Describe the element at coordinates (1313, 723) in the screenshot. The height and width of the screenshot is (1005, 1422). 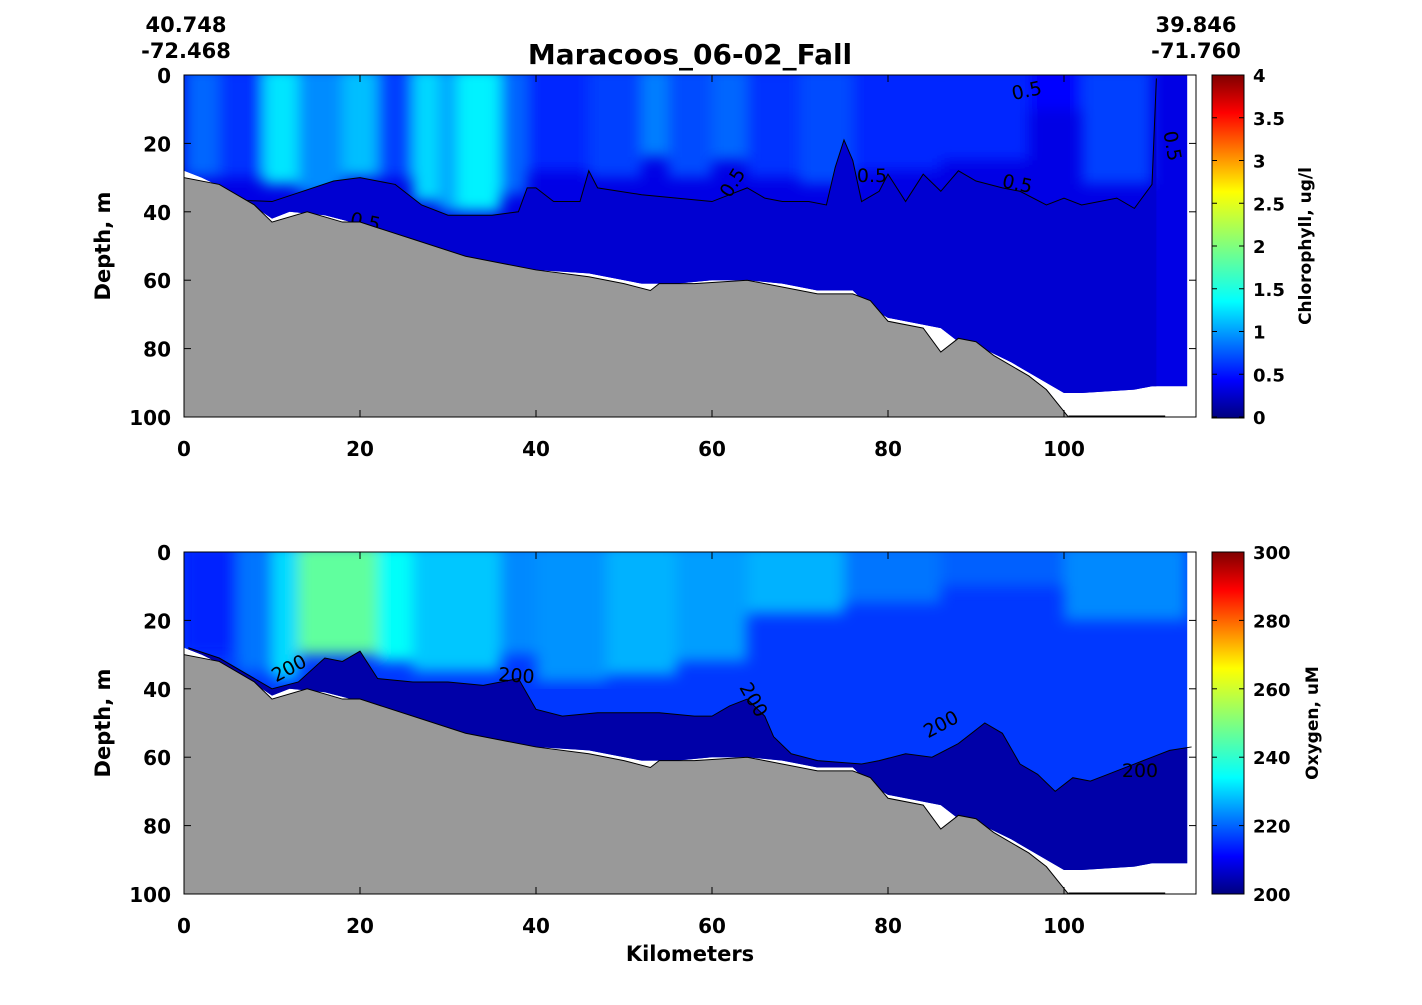
I see `colorbar-label: Oxygen, uM` at that location.